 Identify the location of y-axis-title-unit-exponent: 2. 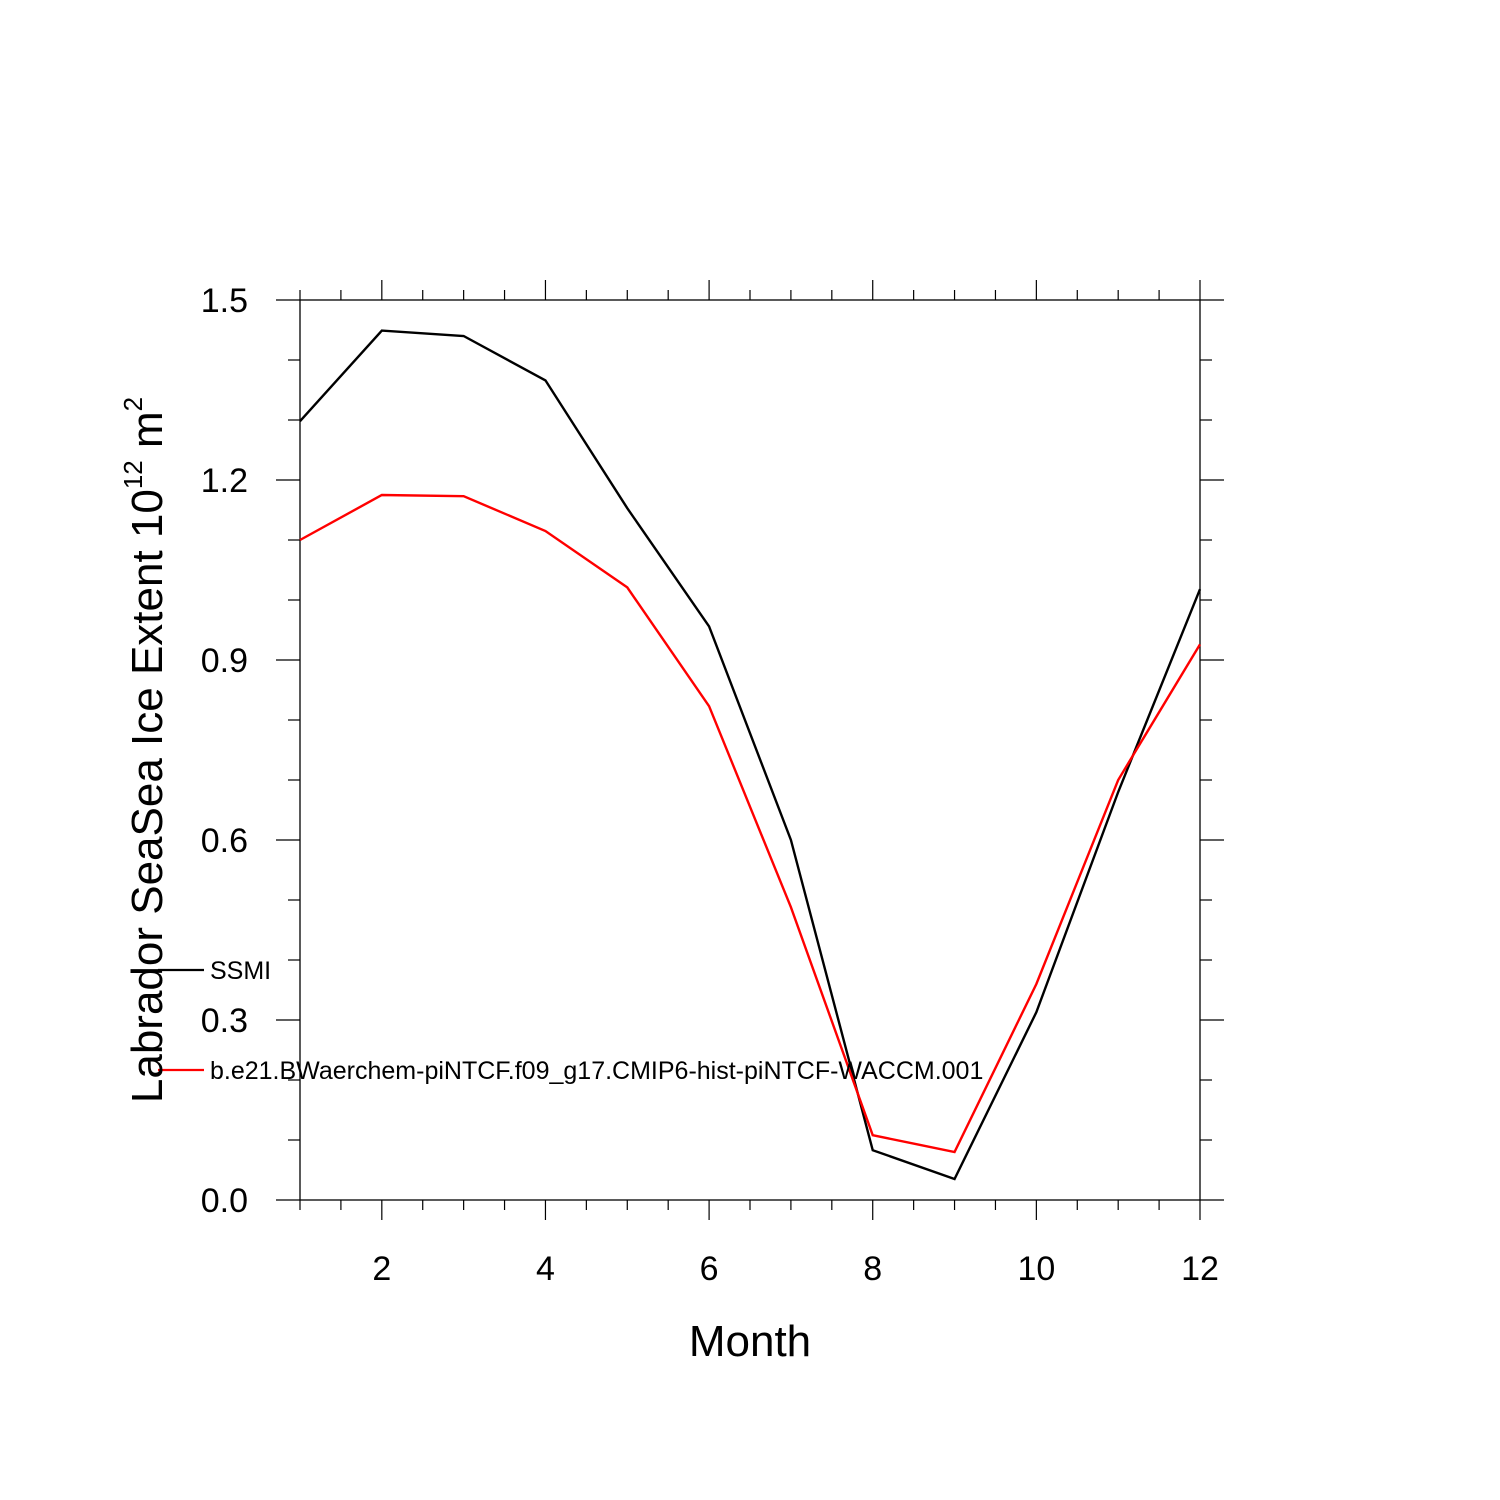
(133, 404).